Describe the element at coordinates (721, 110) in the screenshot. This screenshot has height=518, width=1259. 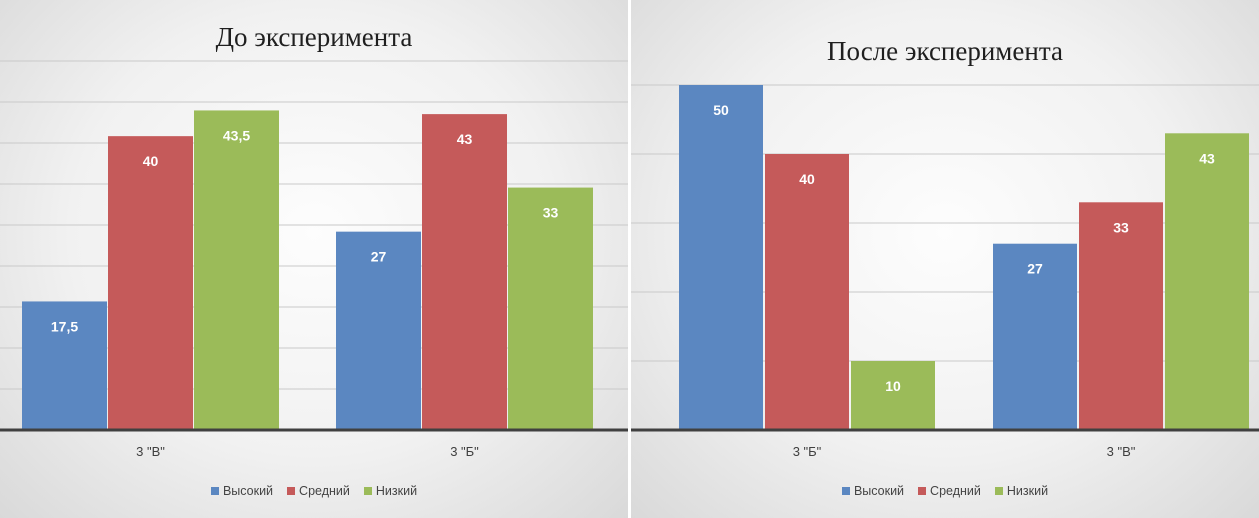
I see `data-label: 50` at that location.